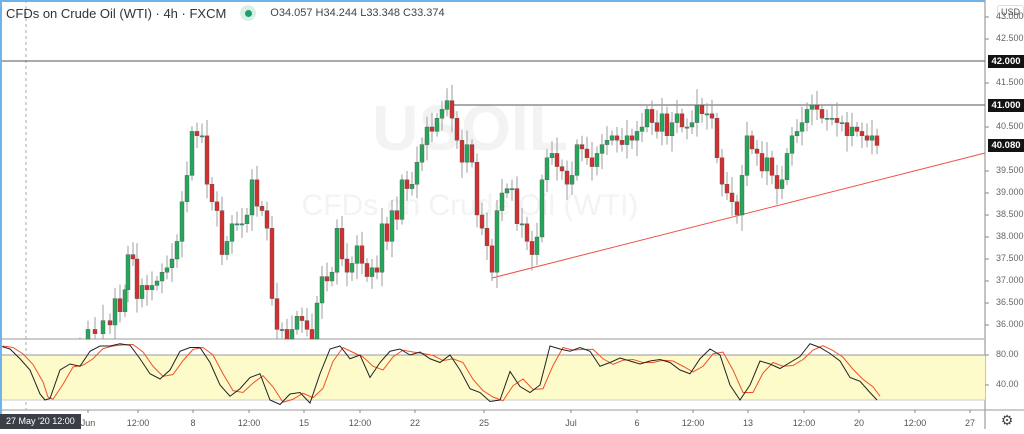 The width and height of the screenshot is (1024, 434). I want to click on time-tick-label: 22, so click(415, 423).